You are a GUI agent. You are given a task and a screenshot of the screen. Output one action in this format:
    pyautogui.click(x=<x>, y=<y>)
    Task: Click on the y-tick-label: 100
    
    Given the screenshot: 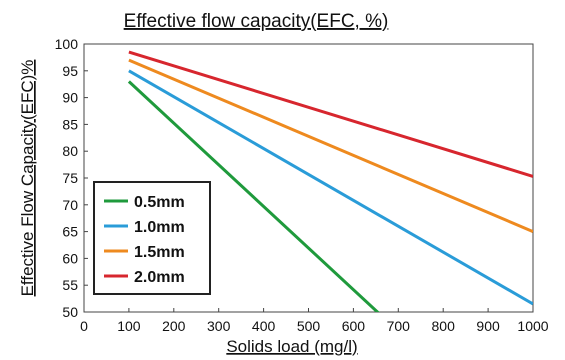 What is the action you would take?
    pyautogui.click(x=67, y=44)
    